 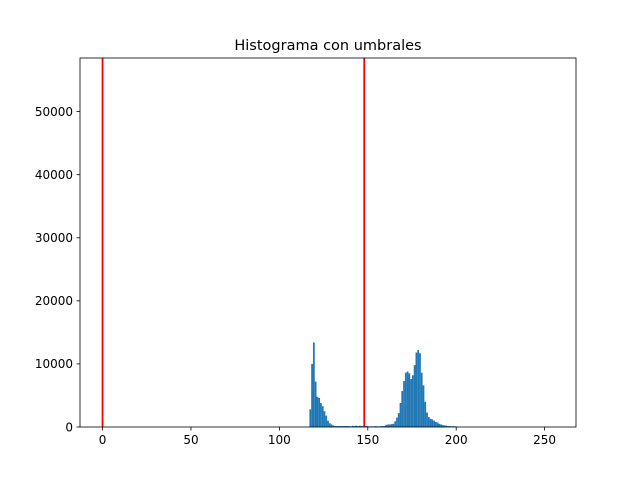 What do you see at coordinates (103, 440) in the screenshot?
I see `x-tick-label: 0` at bounding box center [103, 440].